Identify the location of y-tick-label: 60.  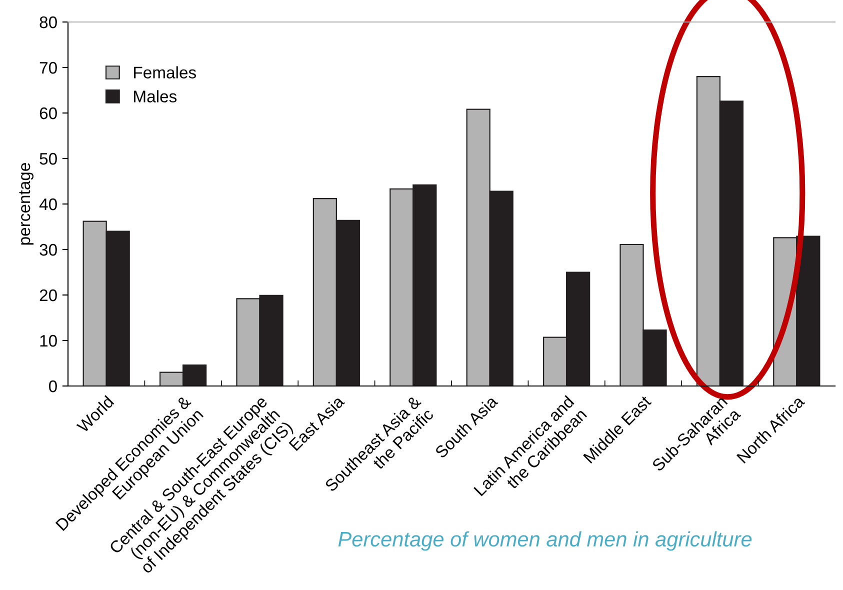
(48, 113).